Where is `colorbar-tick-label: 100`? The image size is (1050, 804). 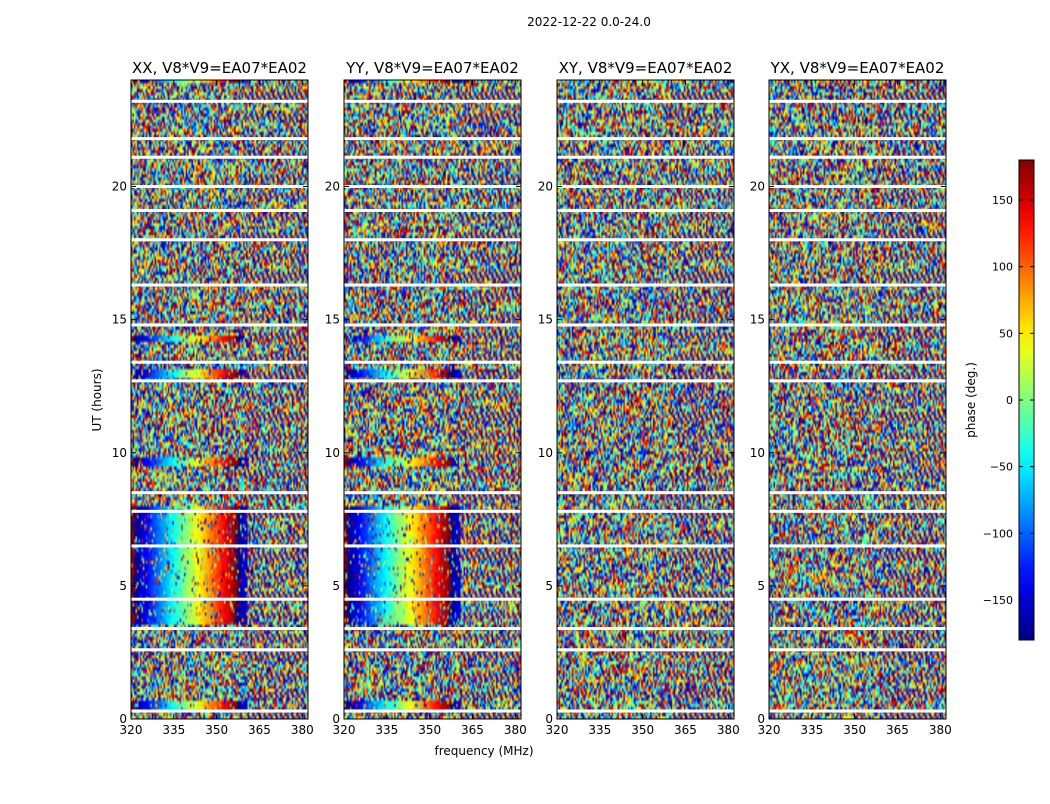 colorbar-tick-label: 100 is located at coordinates (1002, 267).